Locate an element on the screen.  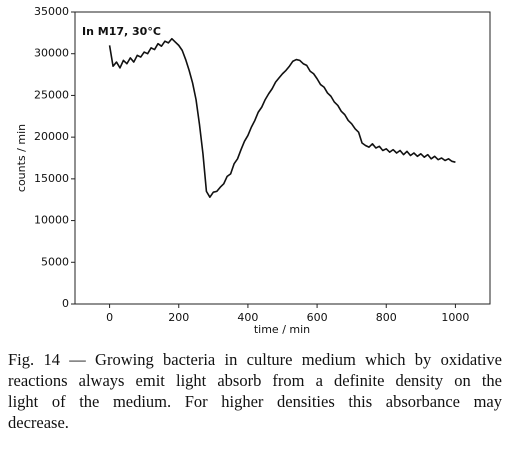
y-tick-label: 20000 is located at coordinates (51, 136).